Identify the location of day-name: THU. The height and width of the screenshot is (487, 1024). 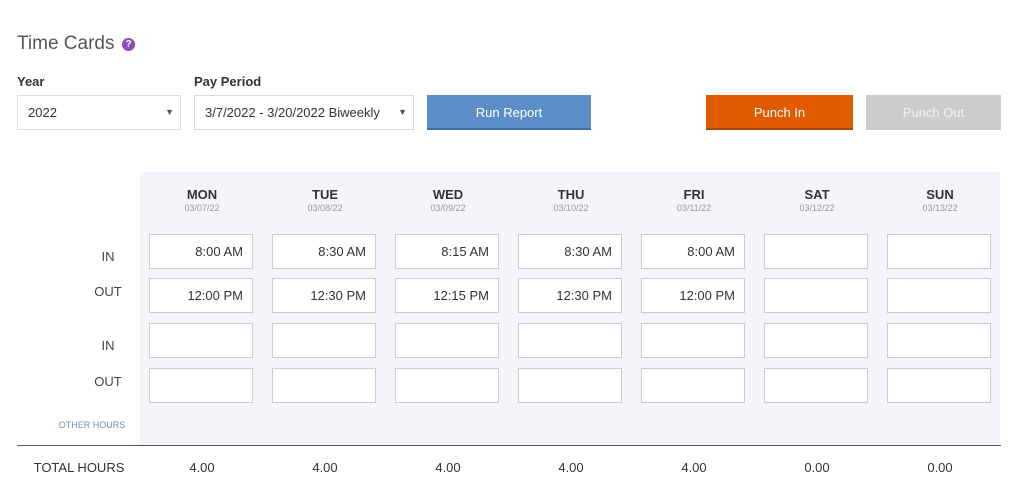
(571, 194).